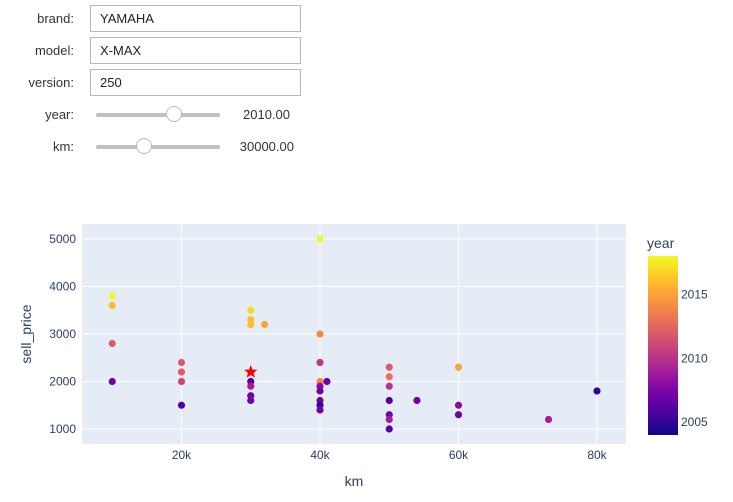 Image resolution: width=733 pixels, height=502 pixels. Describe the element at coordinates (62, 382) in the screenshot. I see `y-tick-label: 2000` at that location.